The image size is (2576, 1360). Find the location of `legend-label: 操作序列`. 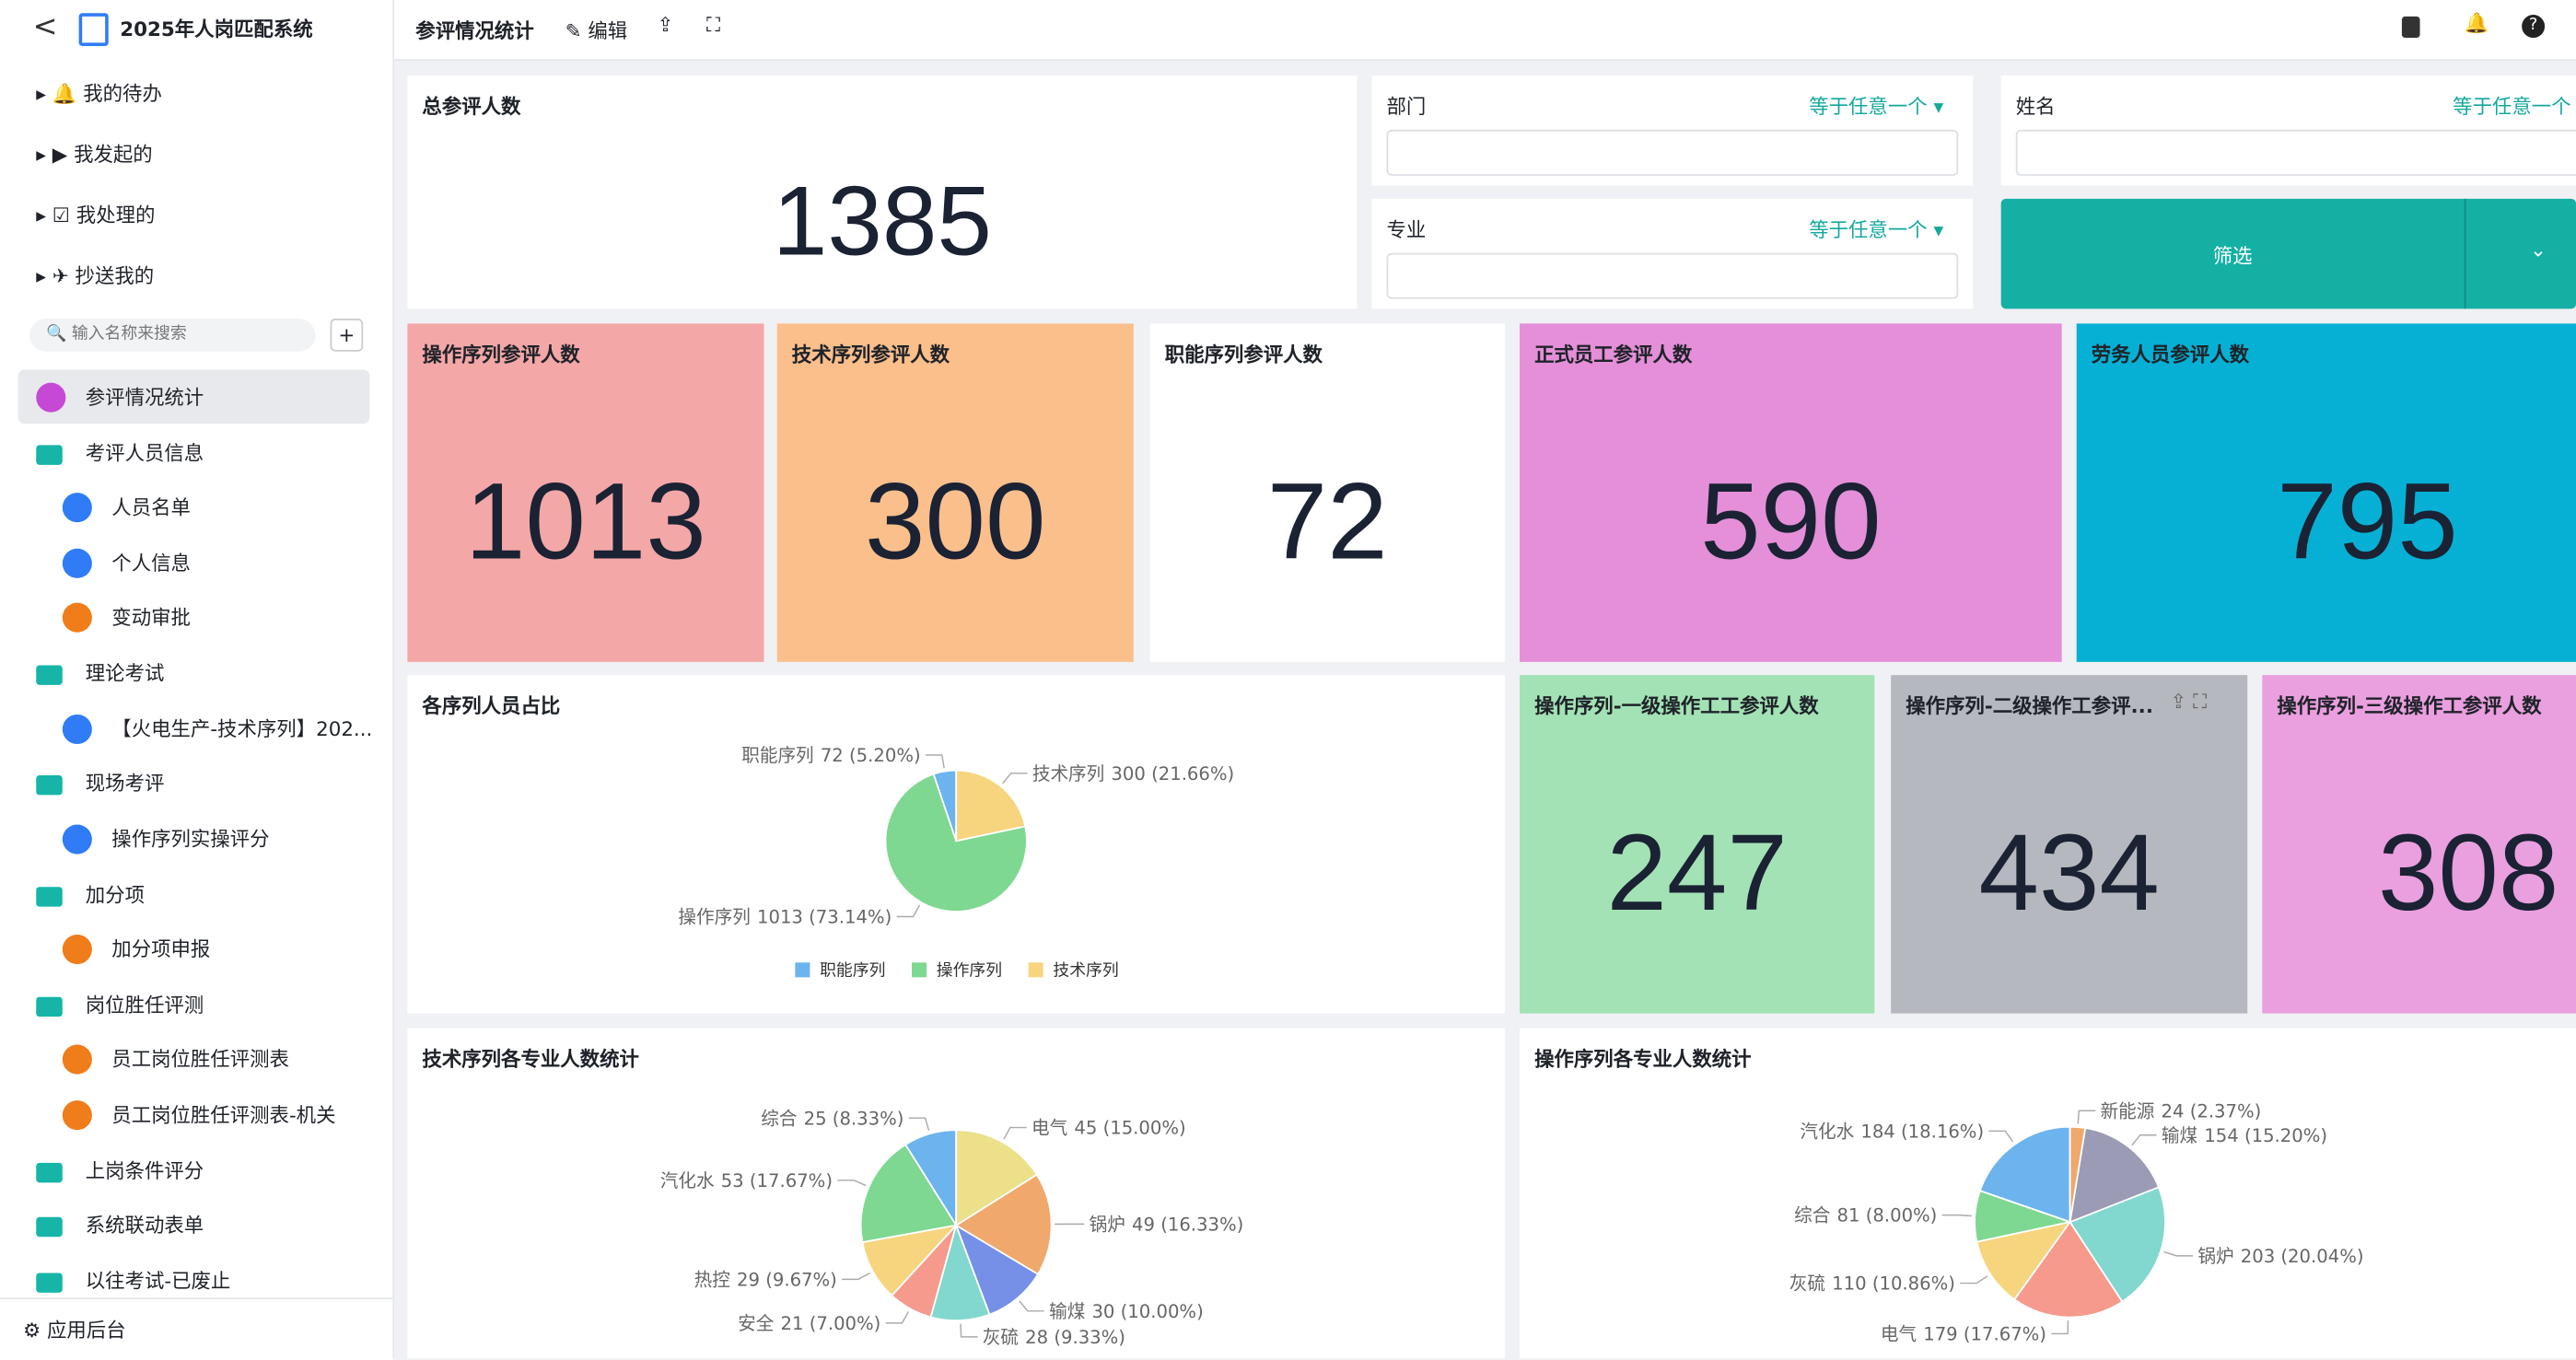

legend-label: 操作序列 is located at coordinates (969, 971).